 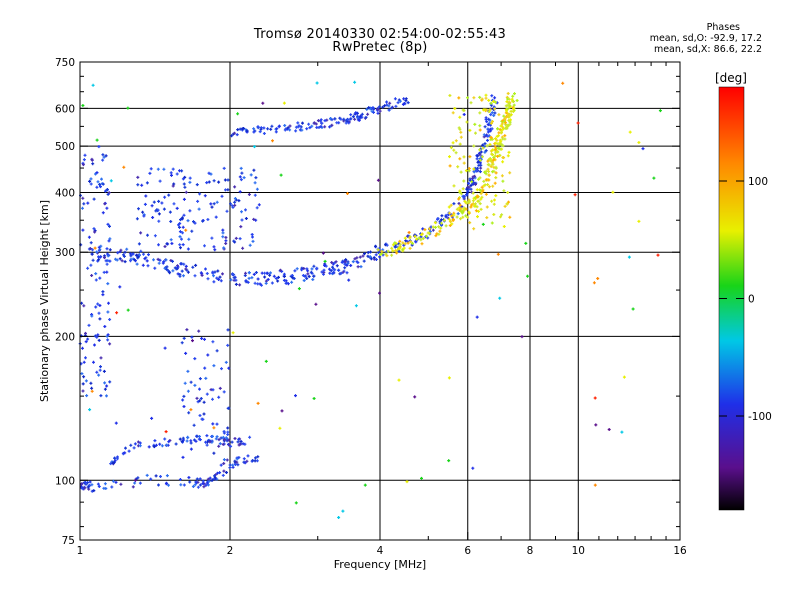 What do you see at coordinates (760, 417) in the screenshot?
I see `colorbar-tick-label: -100` at bounding box center [760, 417].